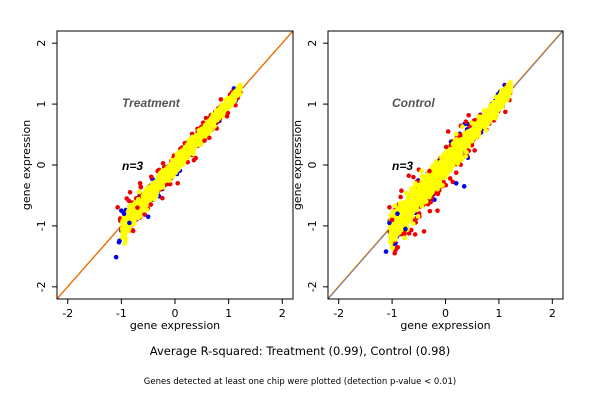 The height and width of the screenshot is (400, 600). I want to click on blue-point, so click(116, 257).